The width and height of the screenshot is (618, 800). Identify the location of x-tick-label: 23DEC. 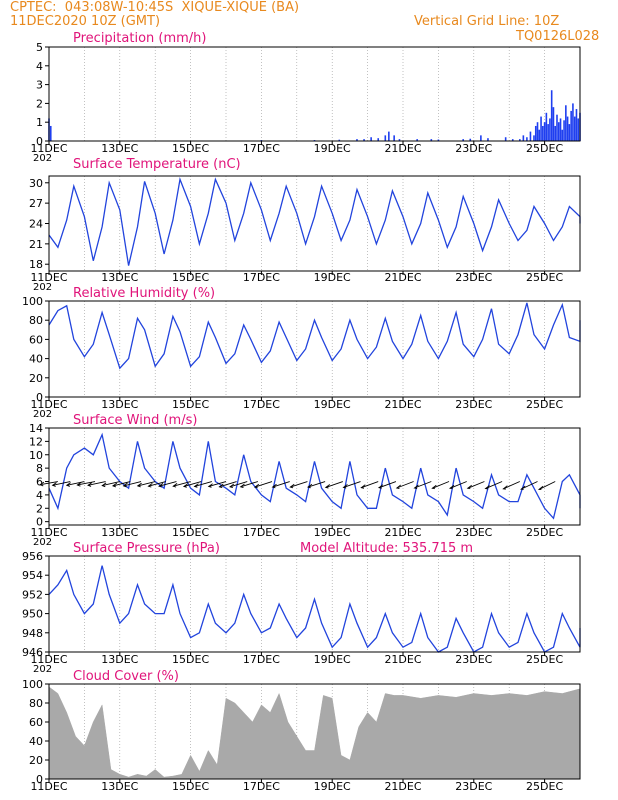
(473, 277).